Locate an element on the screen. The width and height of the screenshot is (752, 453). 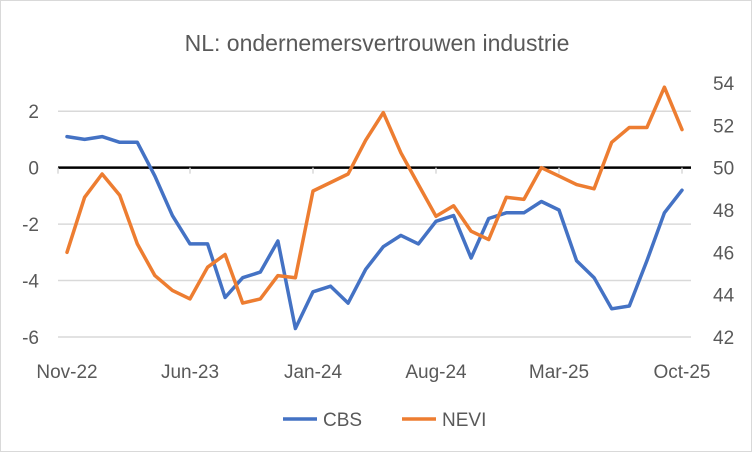
chart-title: NL: ondernemersvertrouwen industrie is located at coordinates (377, 43).